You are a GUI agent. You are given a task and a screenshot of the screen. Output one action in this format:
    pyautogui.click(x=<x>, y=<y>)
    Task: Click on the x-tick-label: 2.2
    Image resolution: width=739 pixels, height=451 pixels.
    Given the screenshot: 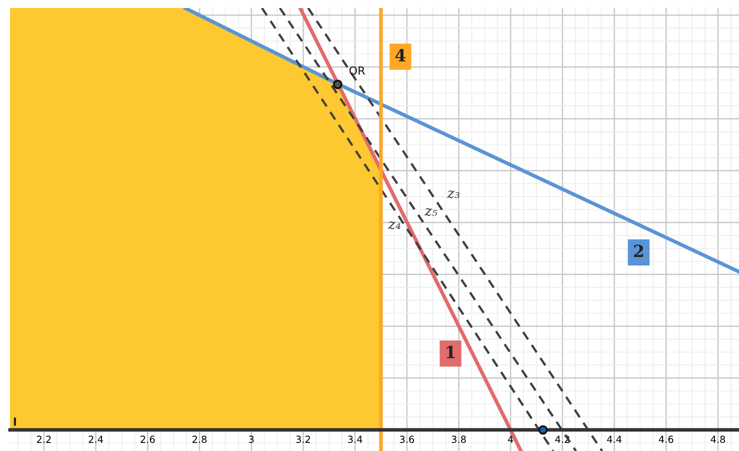 What is the action you would take?
    pyautogui.click(x=43, y=439)
    